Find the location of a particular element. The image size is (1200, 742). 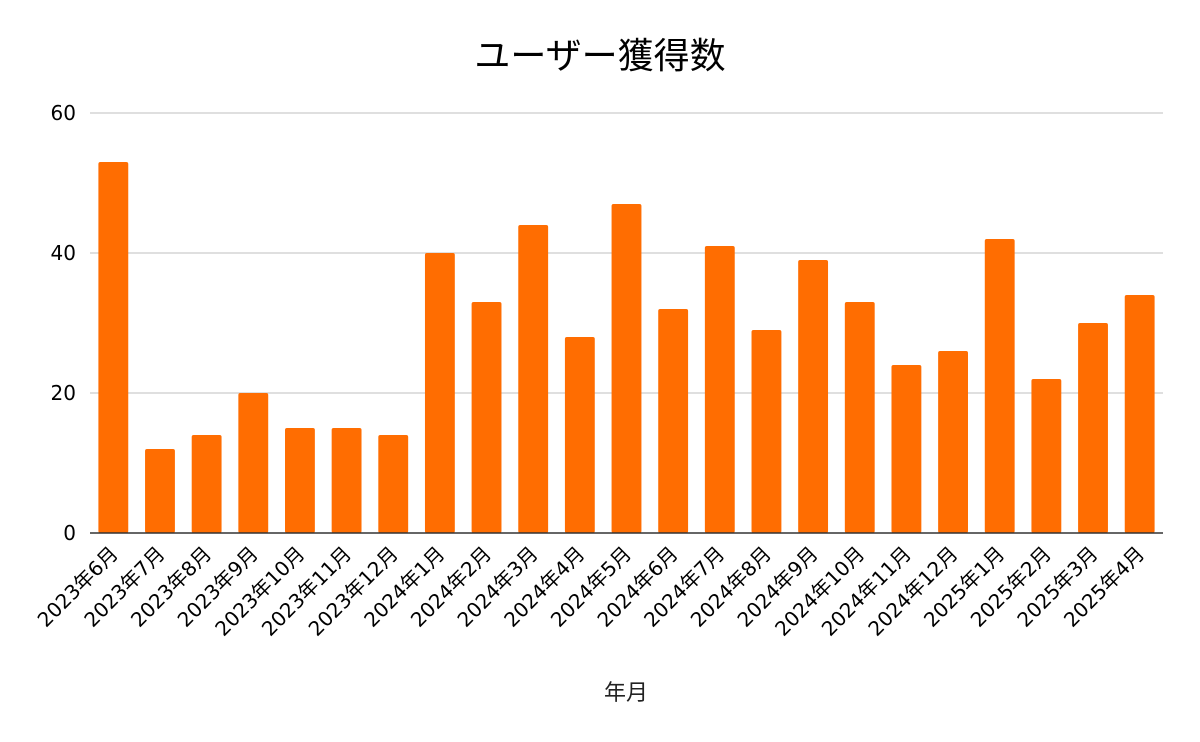

y-axis-ticks: 0 20 40 60 is located at coordinates (63, 323).